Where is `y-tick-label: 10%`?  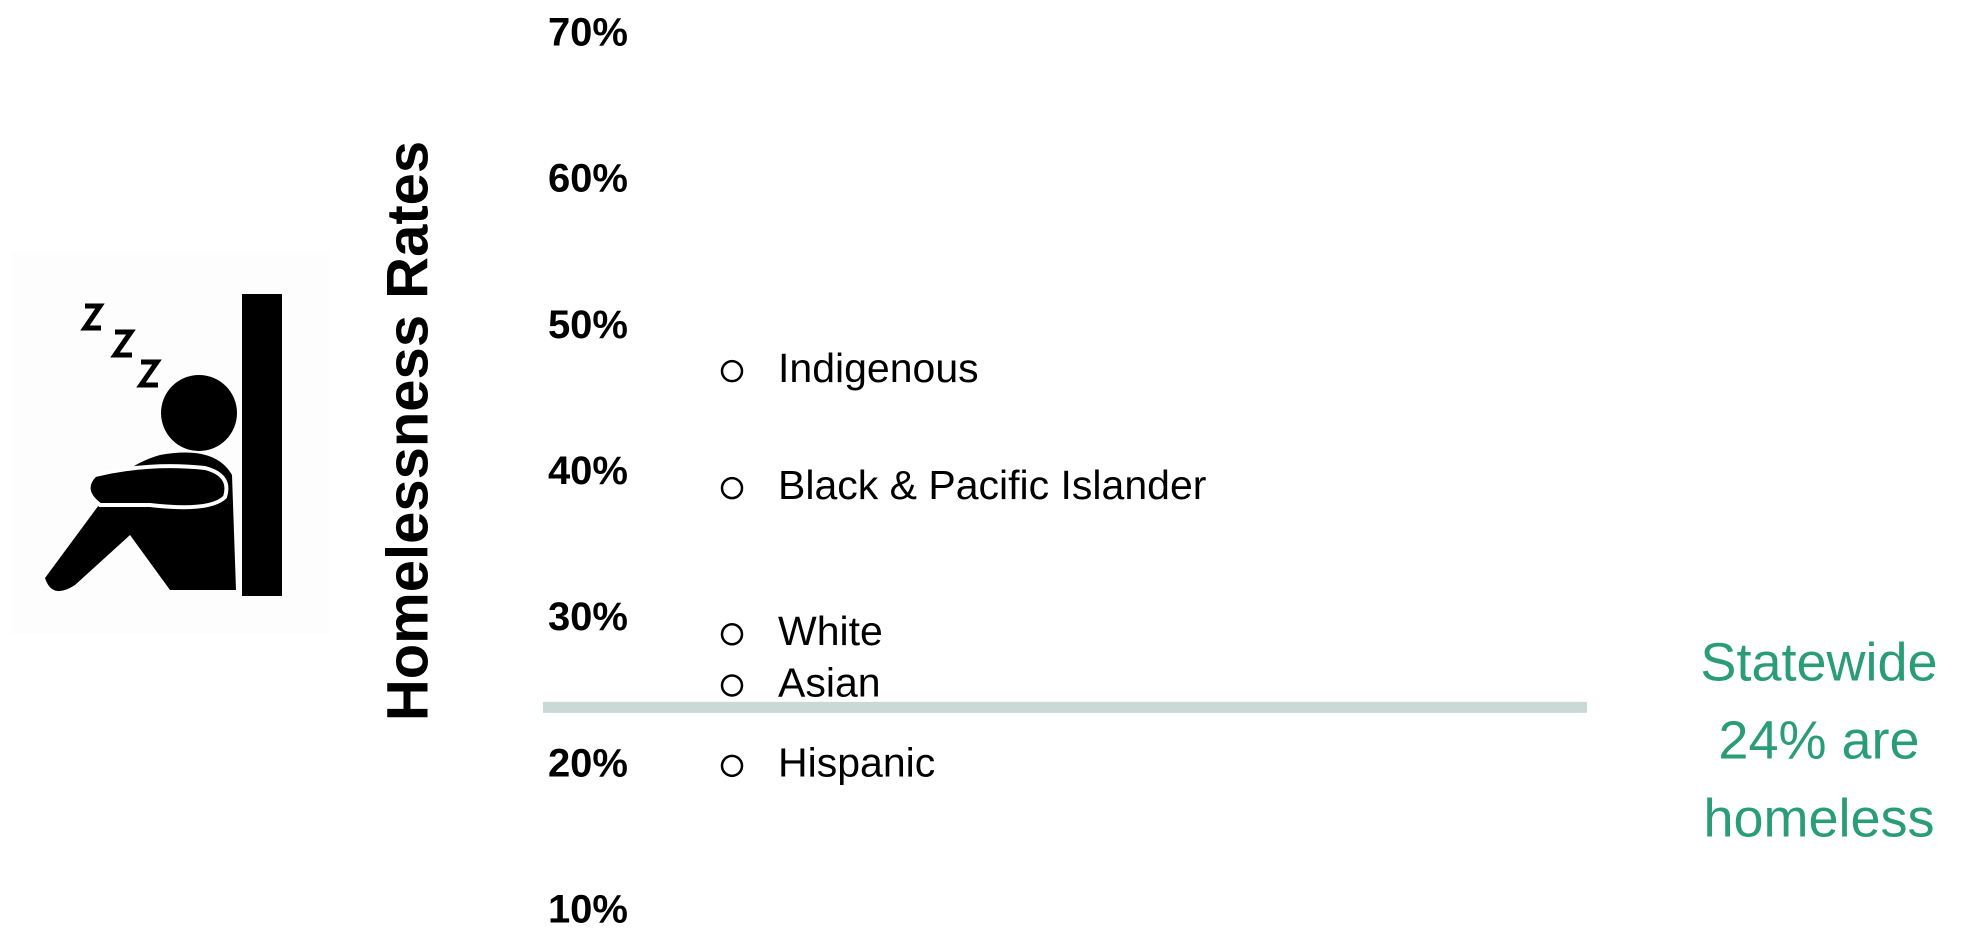 y-tick-label: 10% is located at coordinates (588, 910).